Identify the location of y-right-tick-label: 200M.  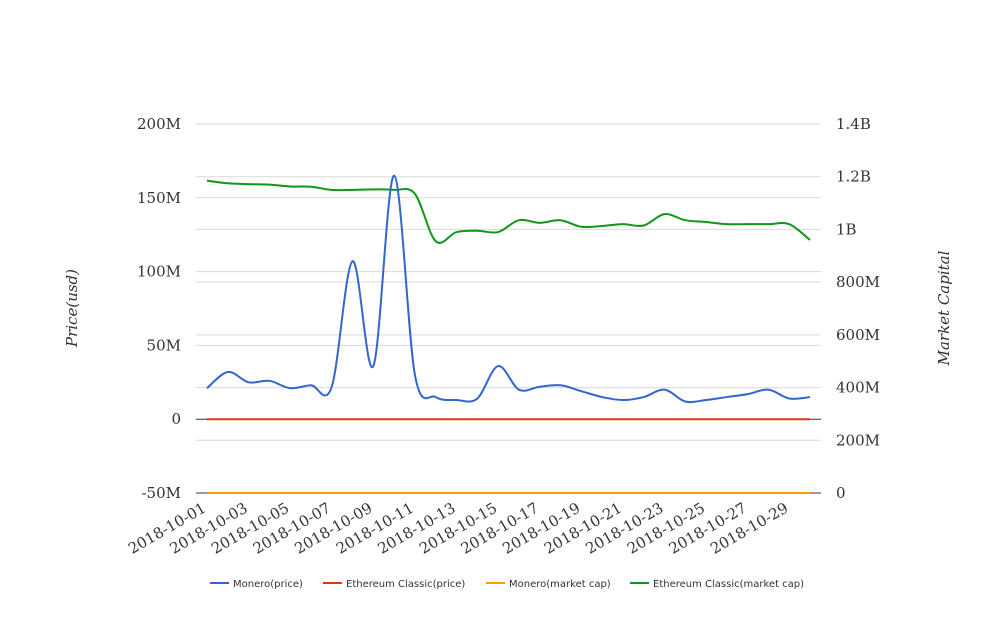
(858, 440).